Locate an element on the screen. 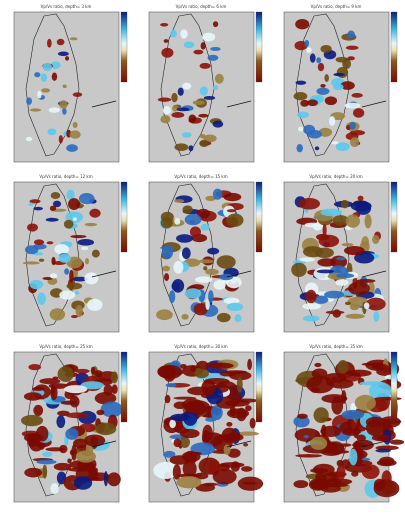  coastline is located at coordinates (52, 85).